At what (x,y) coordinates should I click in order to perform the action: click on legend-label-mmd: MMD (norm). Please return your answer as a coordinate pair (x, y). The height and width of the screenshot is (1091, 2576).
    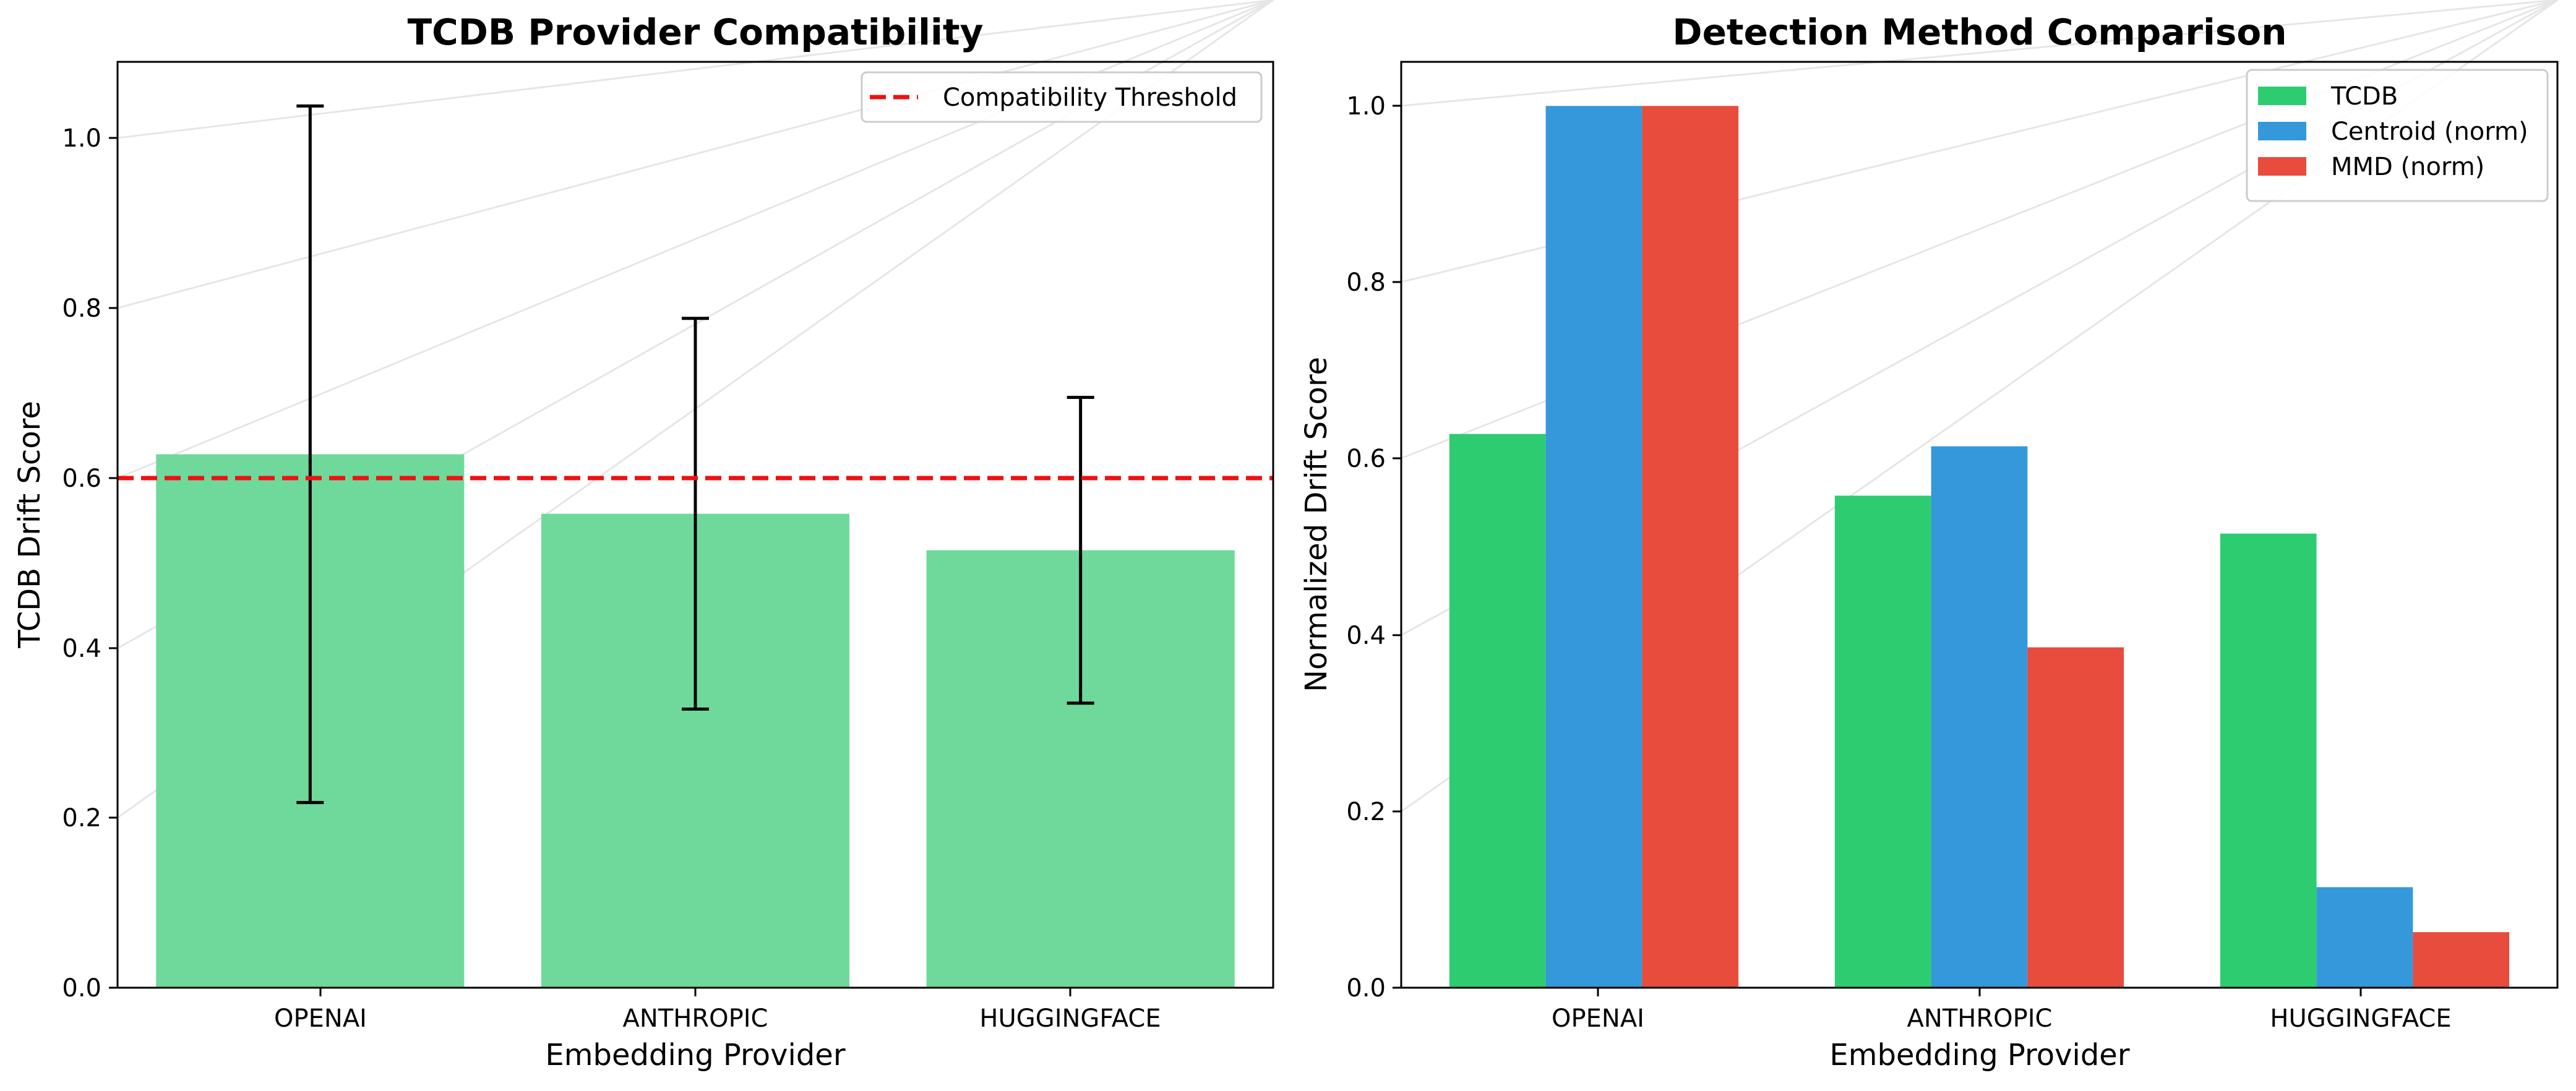
    Looking at the image, I should click on (2407, 167).